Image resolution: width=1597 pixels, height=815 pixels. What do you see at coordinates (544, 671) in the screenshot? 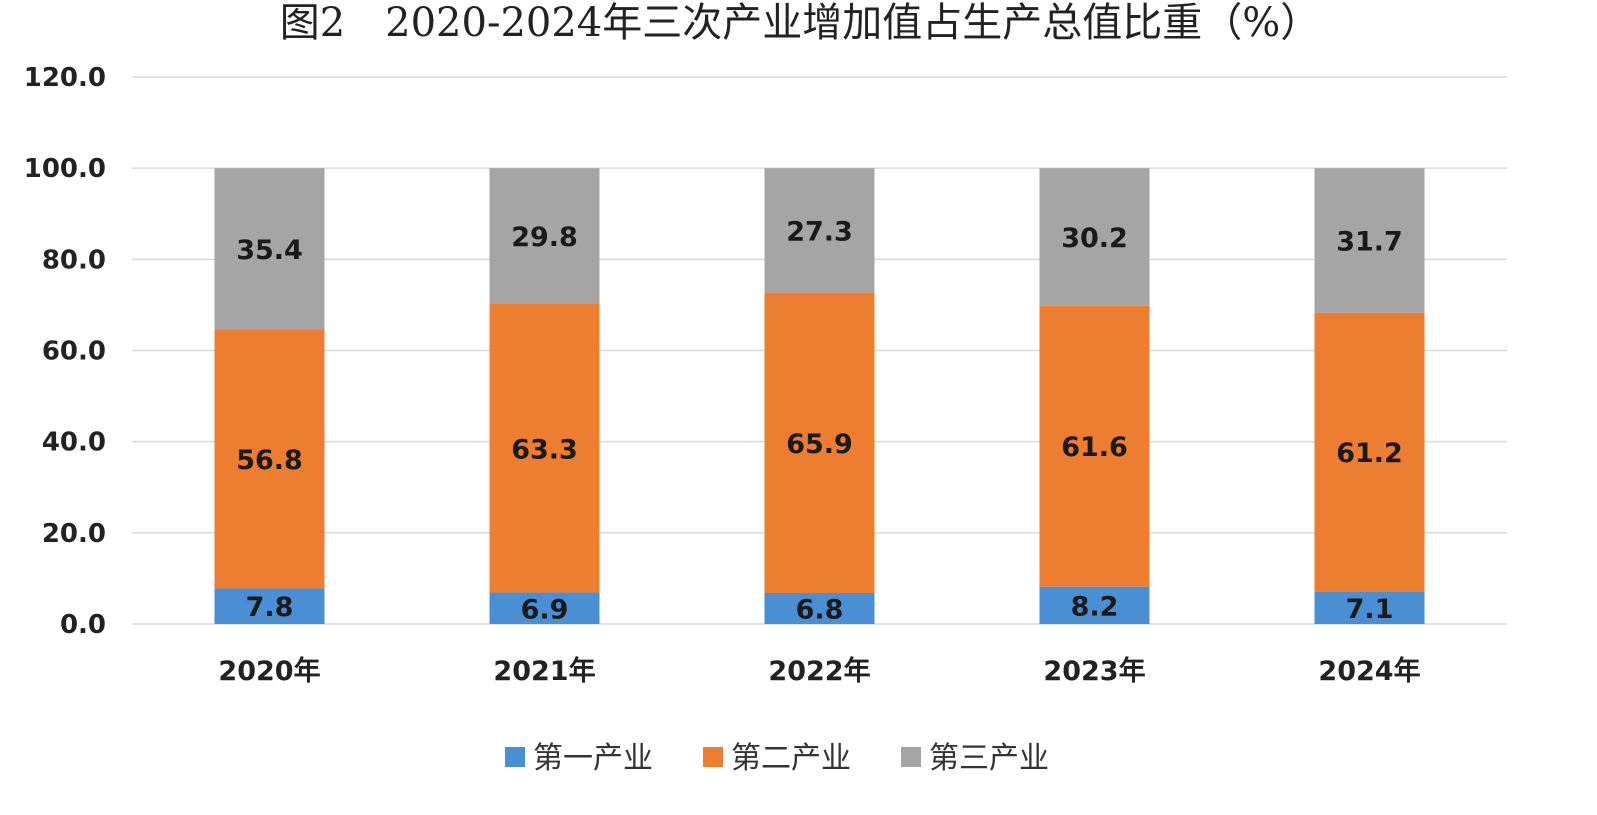
I see `x-tick-label: 2021年` at bounding box center [544, 671].